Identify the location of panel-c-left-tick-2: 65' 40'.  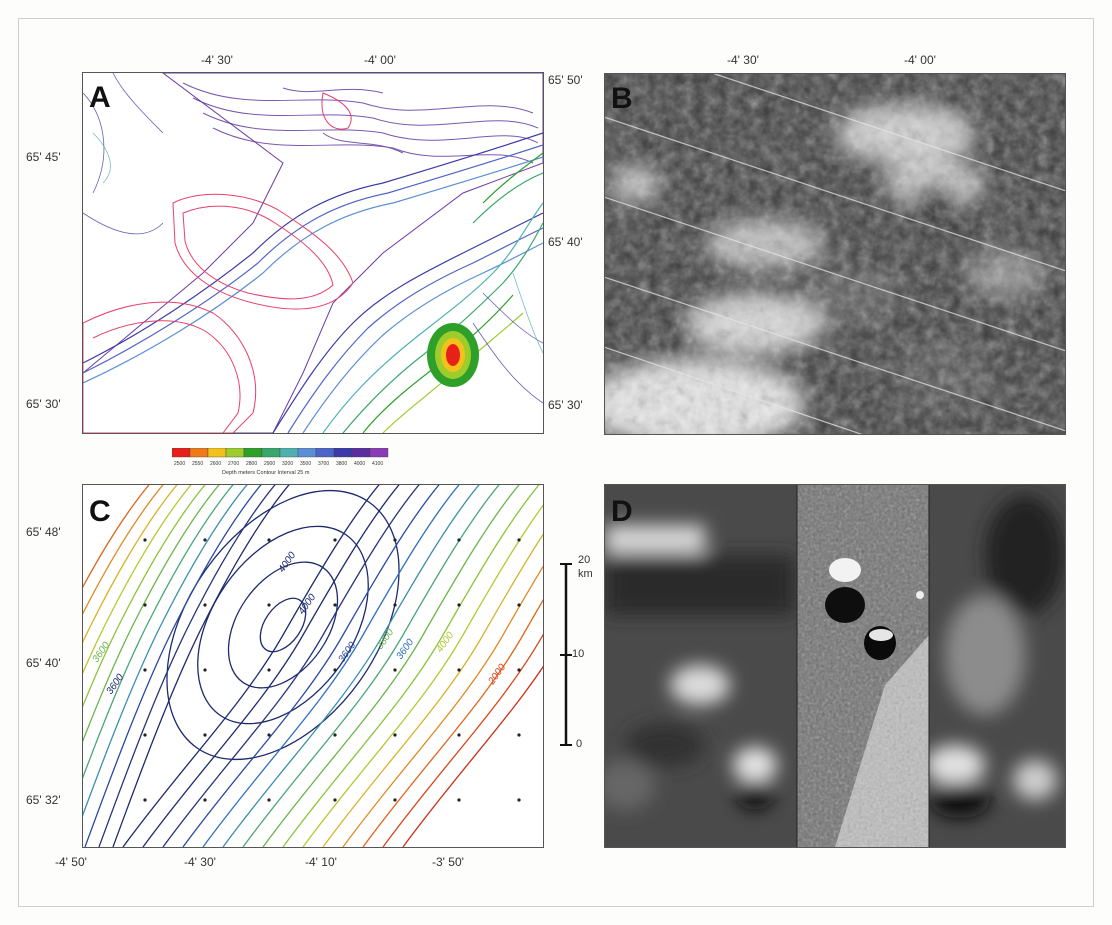
(43, 663).